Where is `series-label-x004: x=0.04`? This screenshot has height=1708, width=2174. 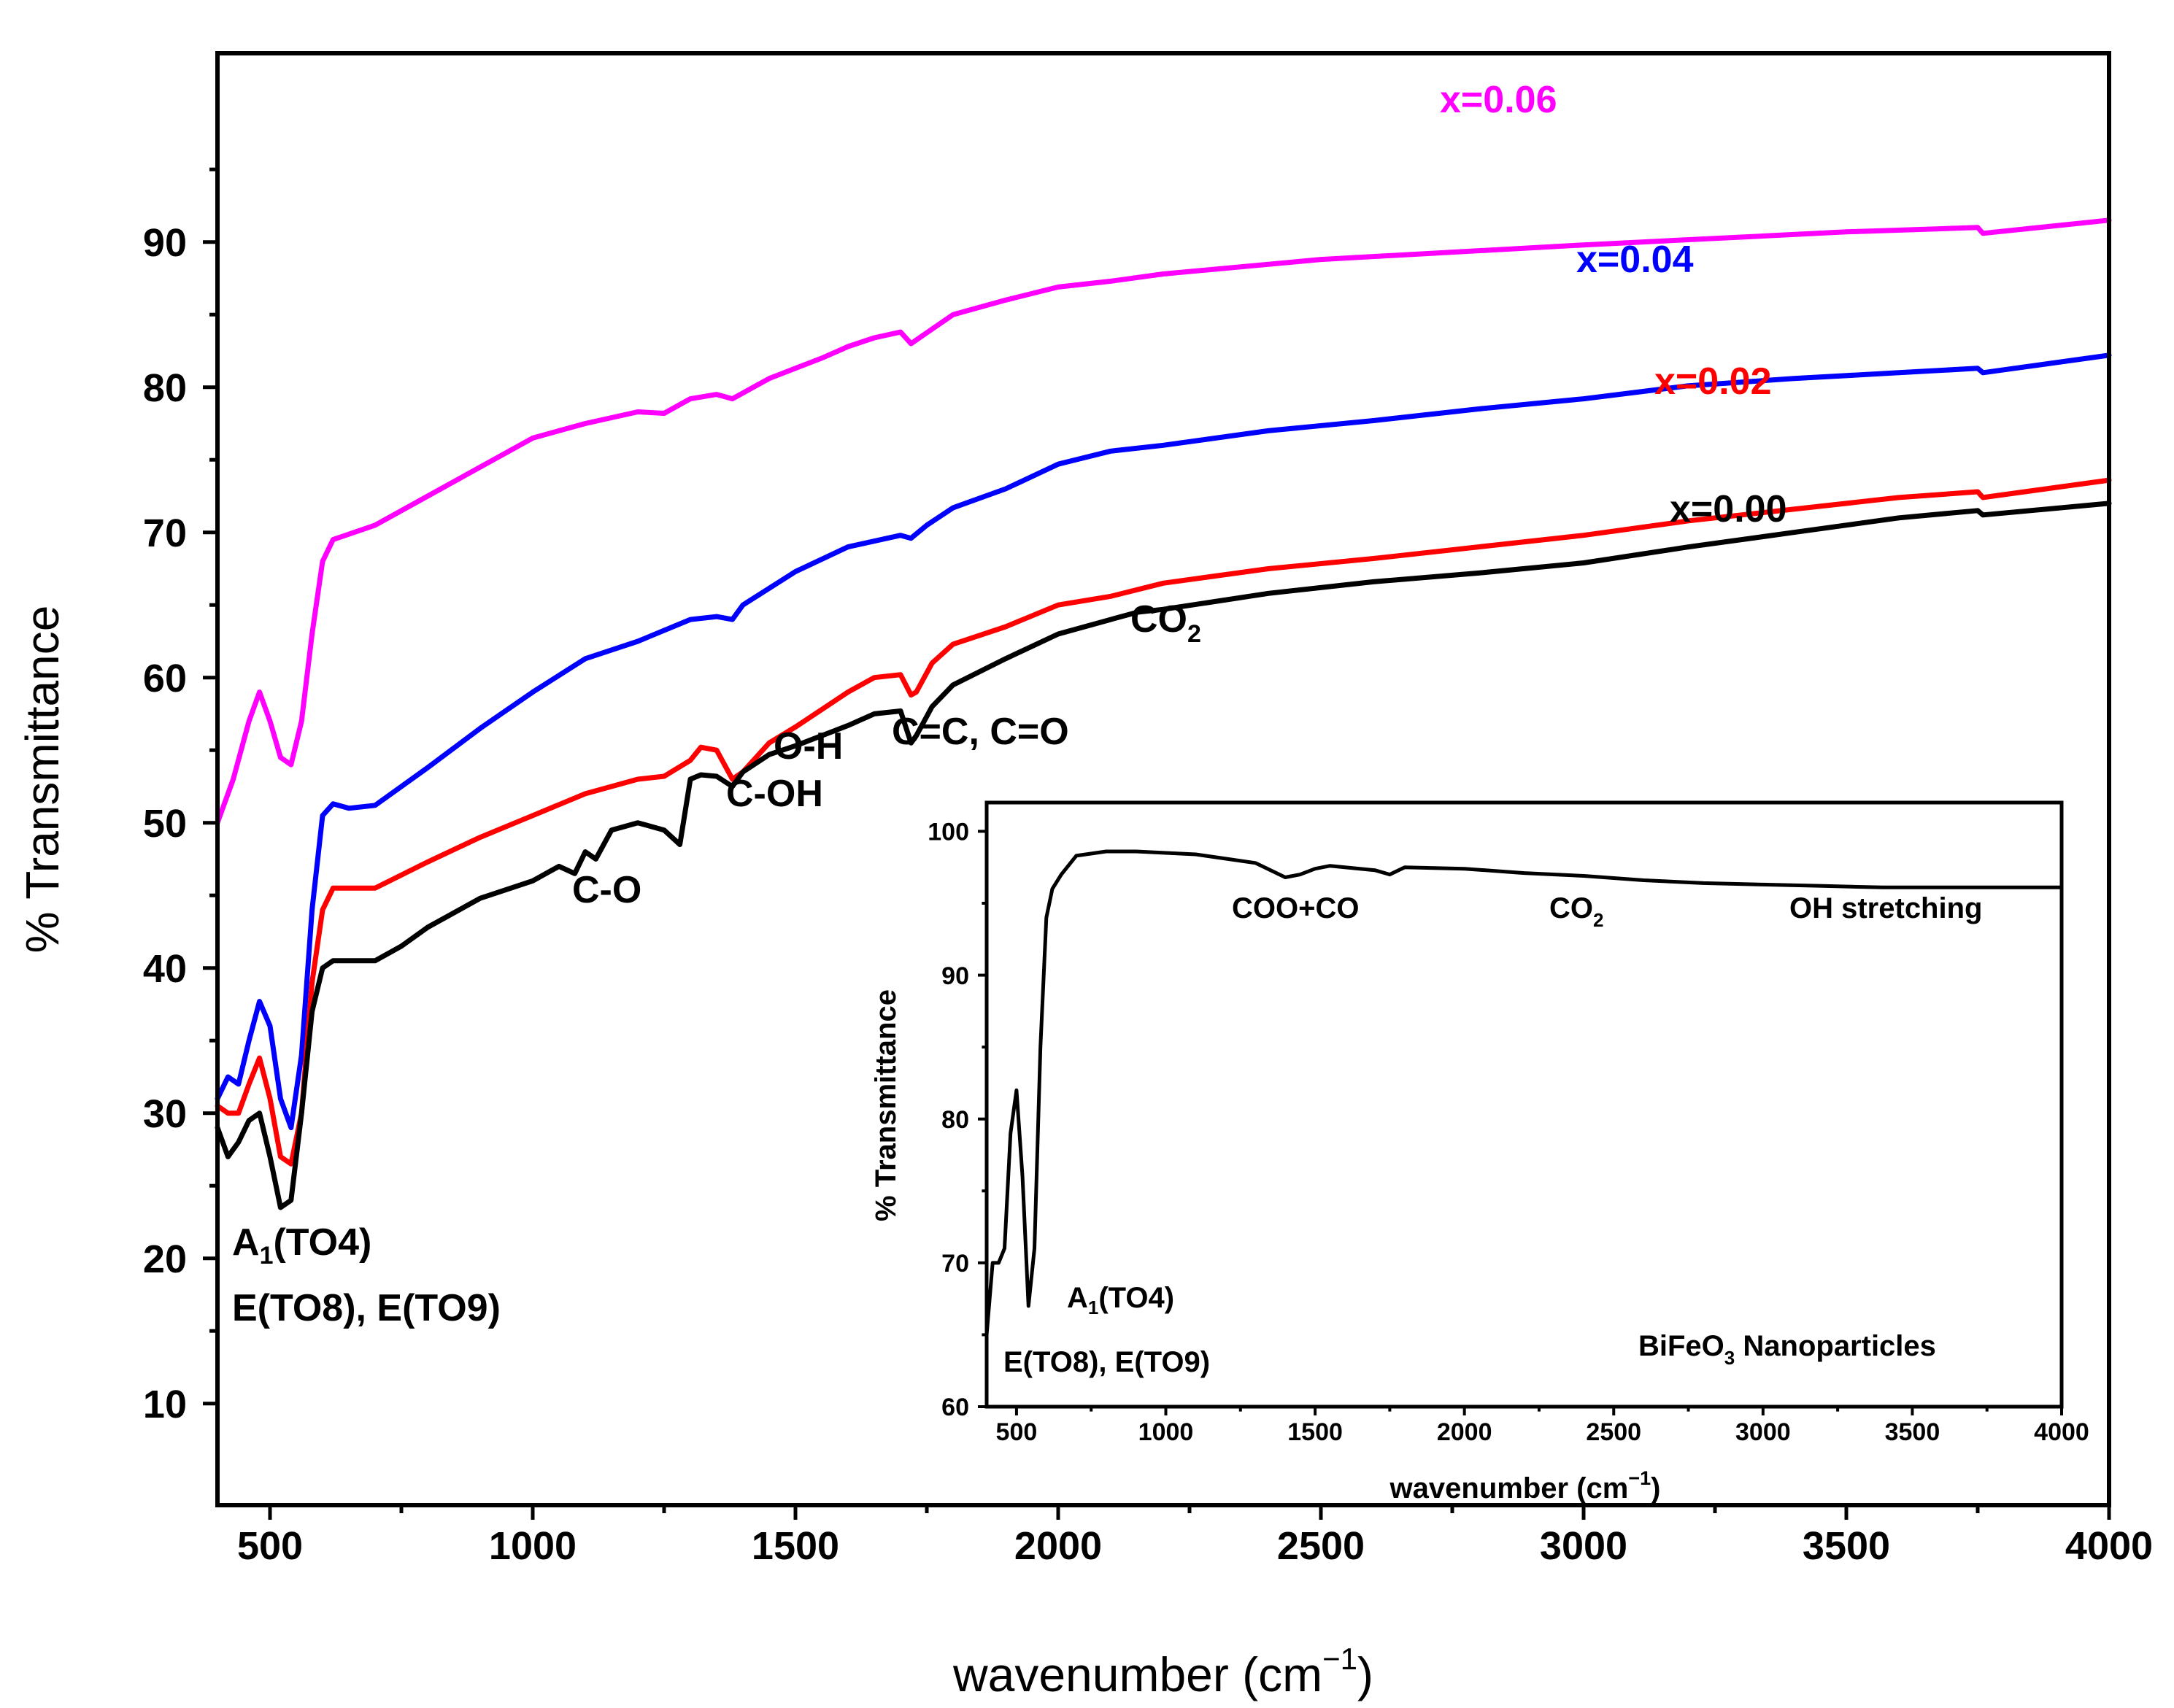 series-label-x004: x=0.04 is located at coordinates (1635, 260).